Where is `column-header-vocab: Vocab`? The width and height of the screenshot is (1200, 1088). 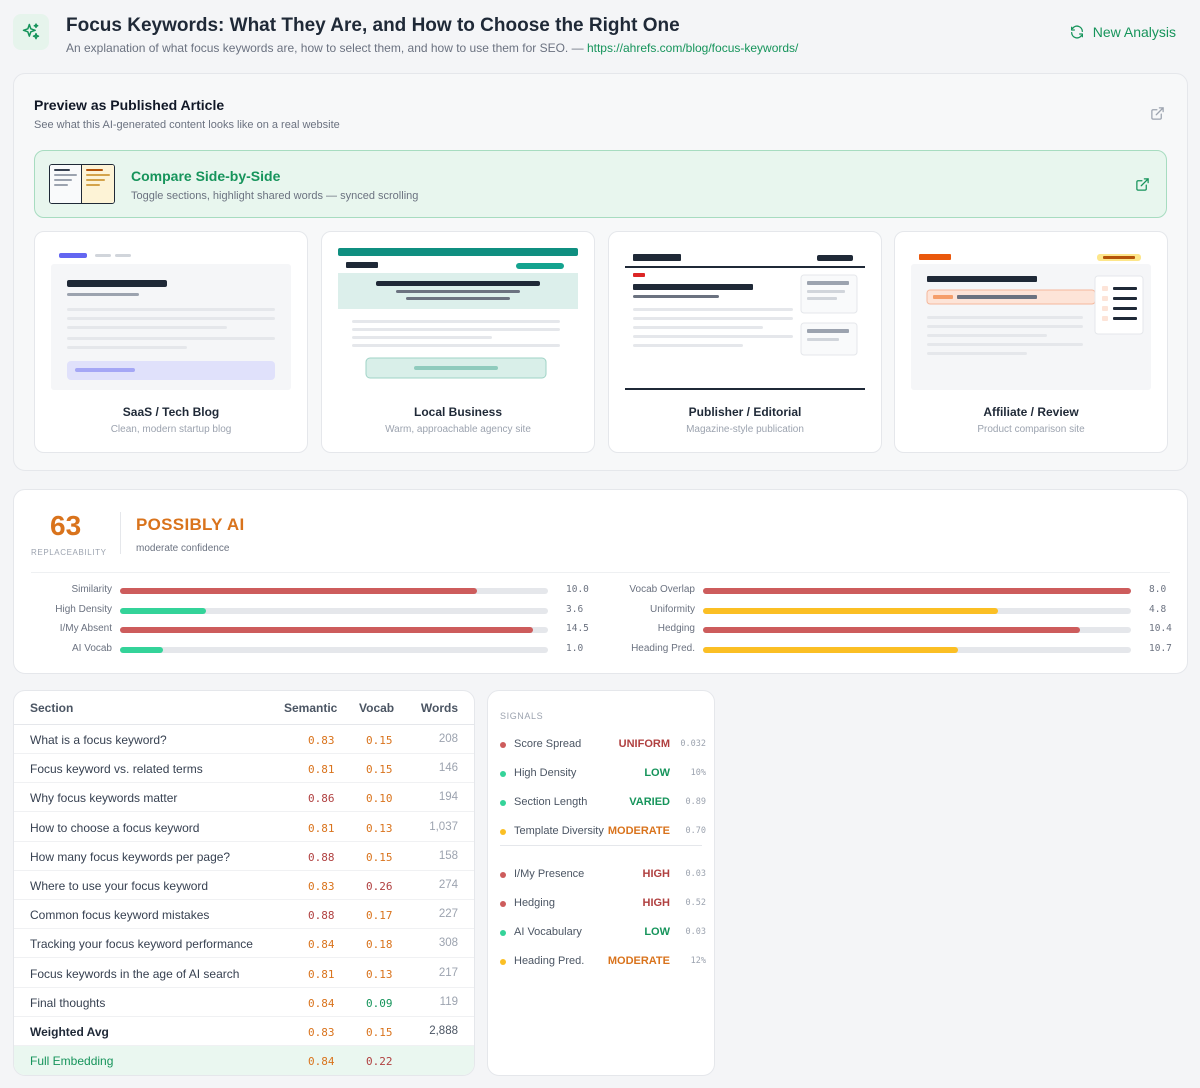
column-header-vocab: Vocab is located at coordinates (377, 708).